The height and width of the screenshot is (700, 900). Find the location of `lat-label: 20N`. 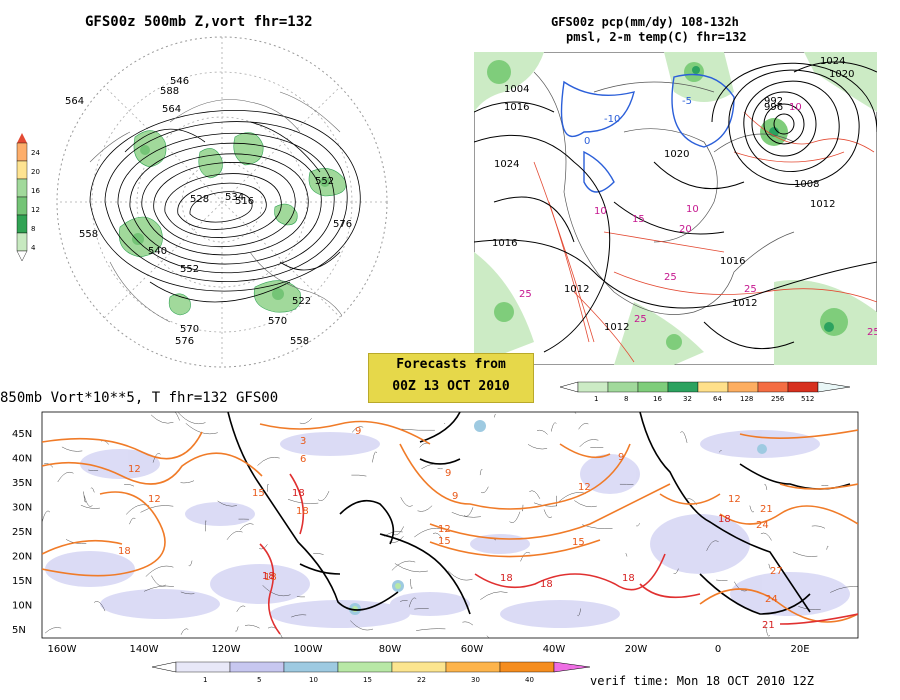

lat-label: 20N is located at coordinates (22, 557).